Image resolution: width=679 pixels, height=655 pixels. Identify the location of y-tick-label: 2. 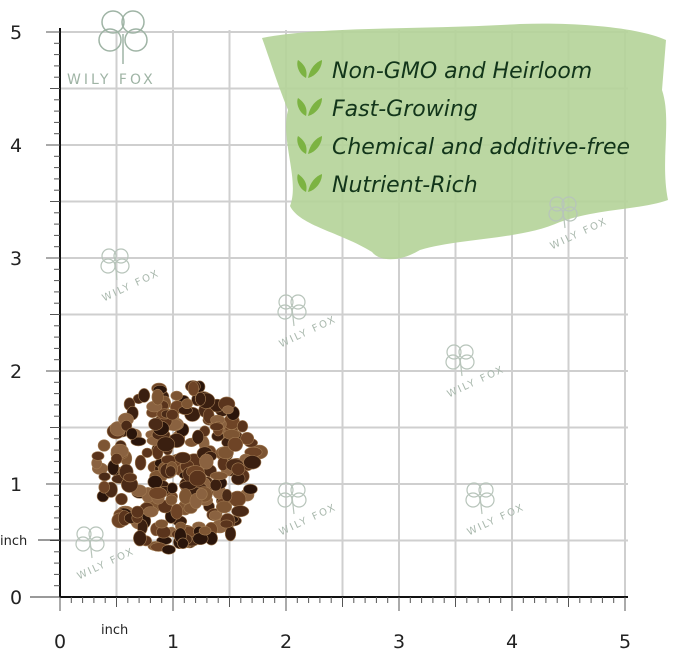
(16, 372).